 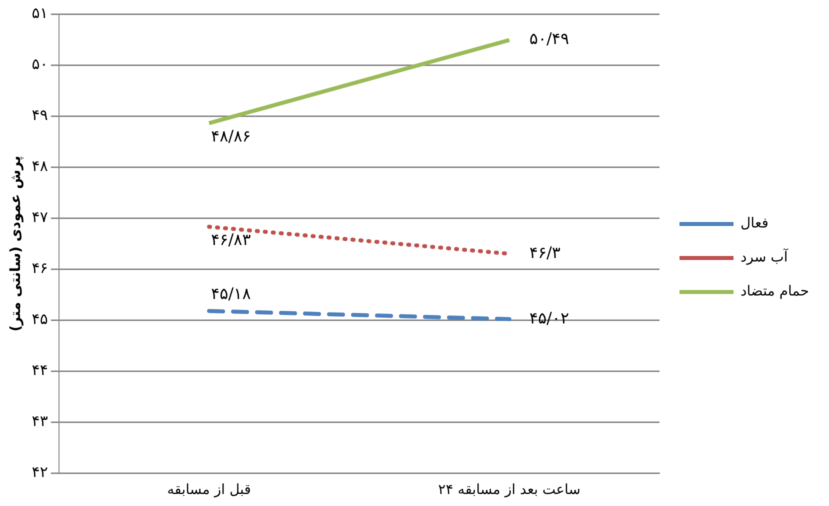 What do you see at coordinates (545, 252) in the screenshot?
I see `data-label: ۴۶/۳` at bounding box center [545, 252].